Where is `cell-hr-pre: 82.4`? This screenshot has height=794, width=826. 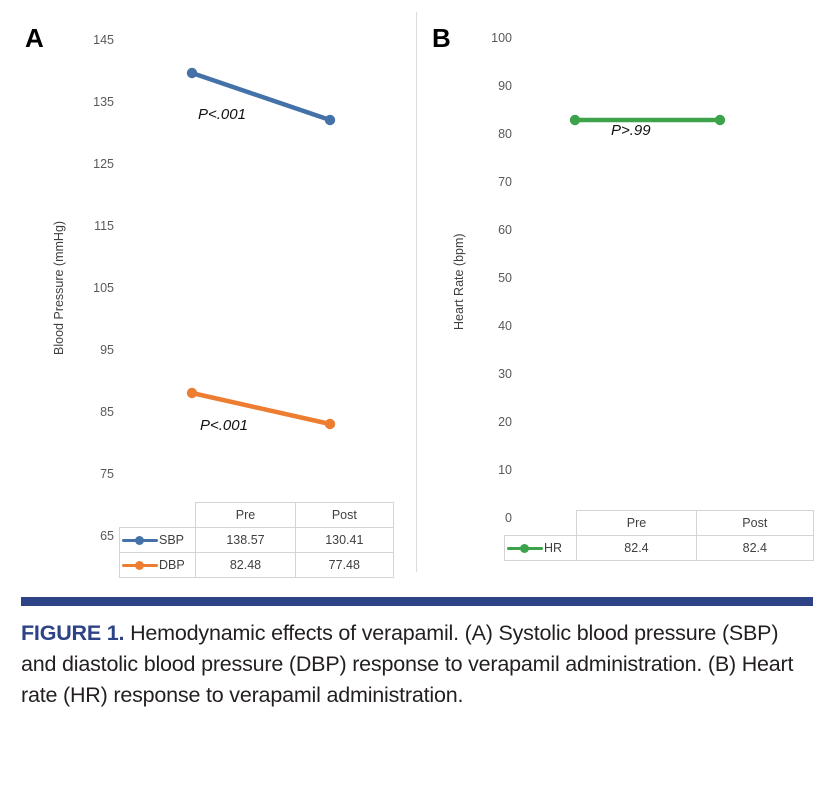
cell-hr-pre: 82.4 is located at coordinates (636, 548).